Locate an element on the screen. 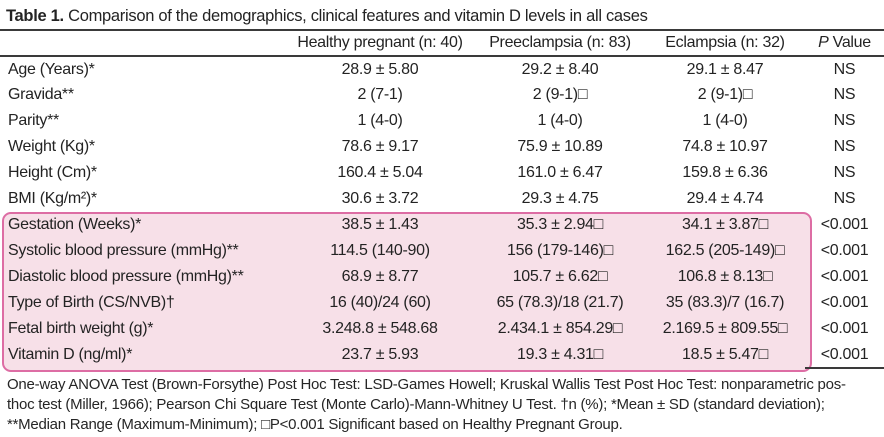  eclampsia-value: 29.4 ± 4.74 is located at coordinates (725, 198).